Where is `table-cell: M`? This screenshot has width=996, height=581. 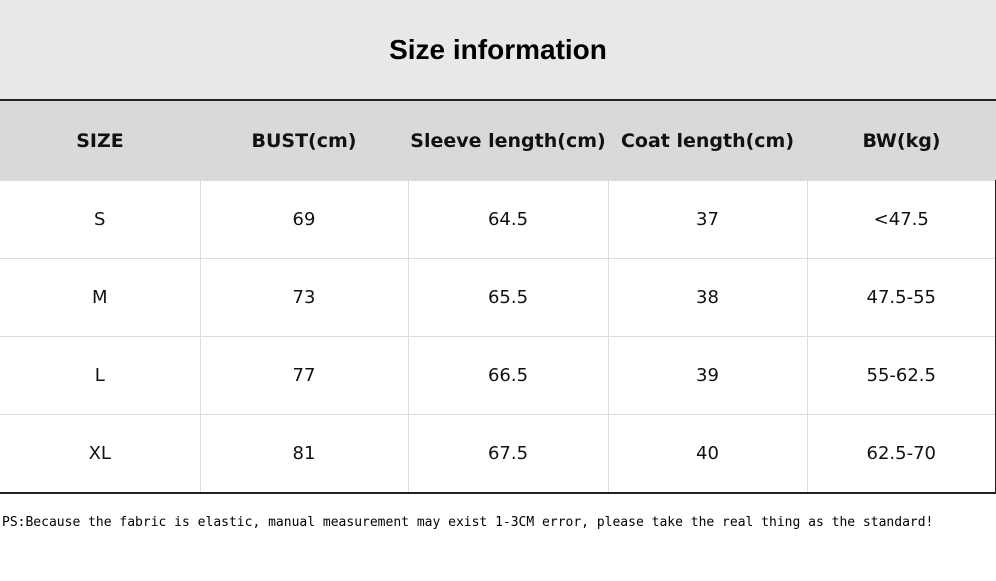 table-cell: M is located at coordinates (100, 297).